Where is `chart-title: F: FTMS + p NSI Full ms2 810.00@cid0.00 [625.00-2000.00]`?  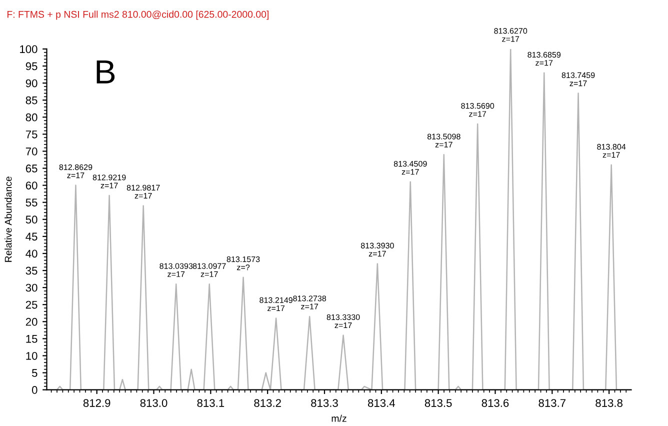 chart-title: F: FTMS + p NSI Full ms2 810.00@cid0.00 [625.00-2000.00] is located at coordinates (137, 15).